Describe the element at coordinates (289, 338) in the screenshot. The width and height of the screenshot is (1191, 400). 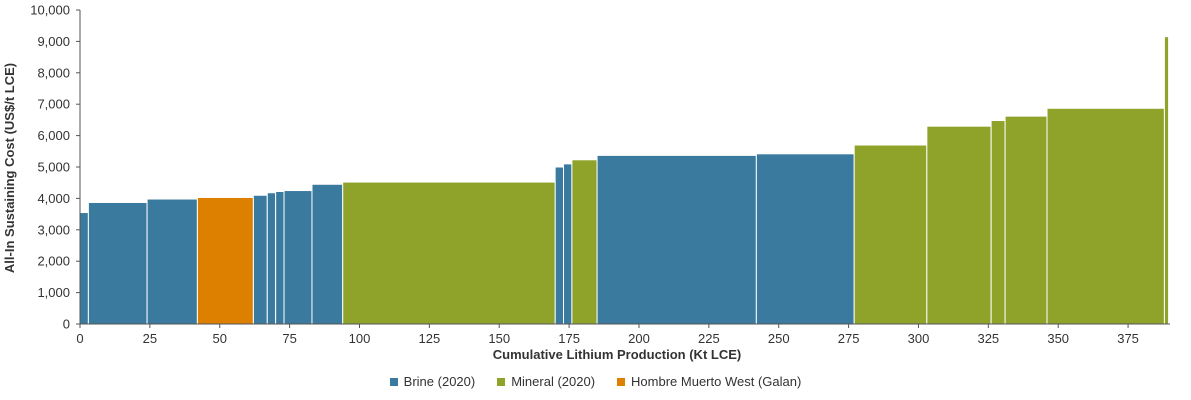
I see `x-tick-label: 75` at that location.